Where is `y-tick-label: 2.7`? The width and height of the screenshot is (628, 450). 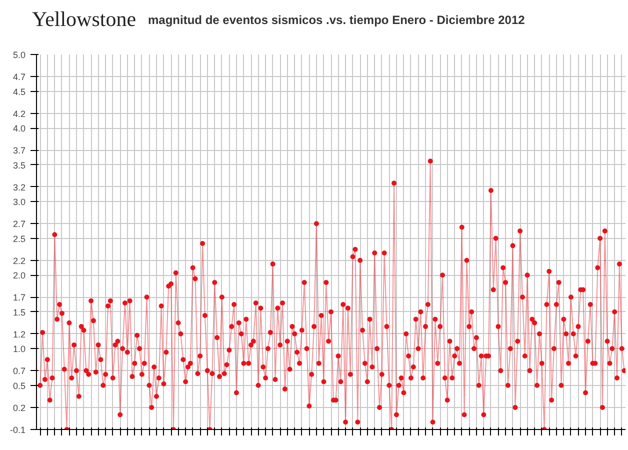 y-tick-label: 2.7 is located at coordinates (19, 224).